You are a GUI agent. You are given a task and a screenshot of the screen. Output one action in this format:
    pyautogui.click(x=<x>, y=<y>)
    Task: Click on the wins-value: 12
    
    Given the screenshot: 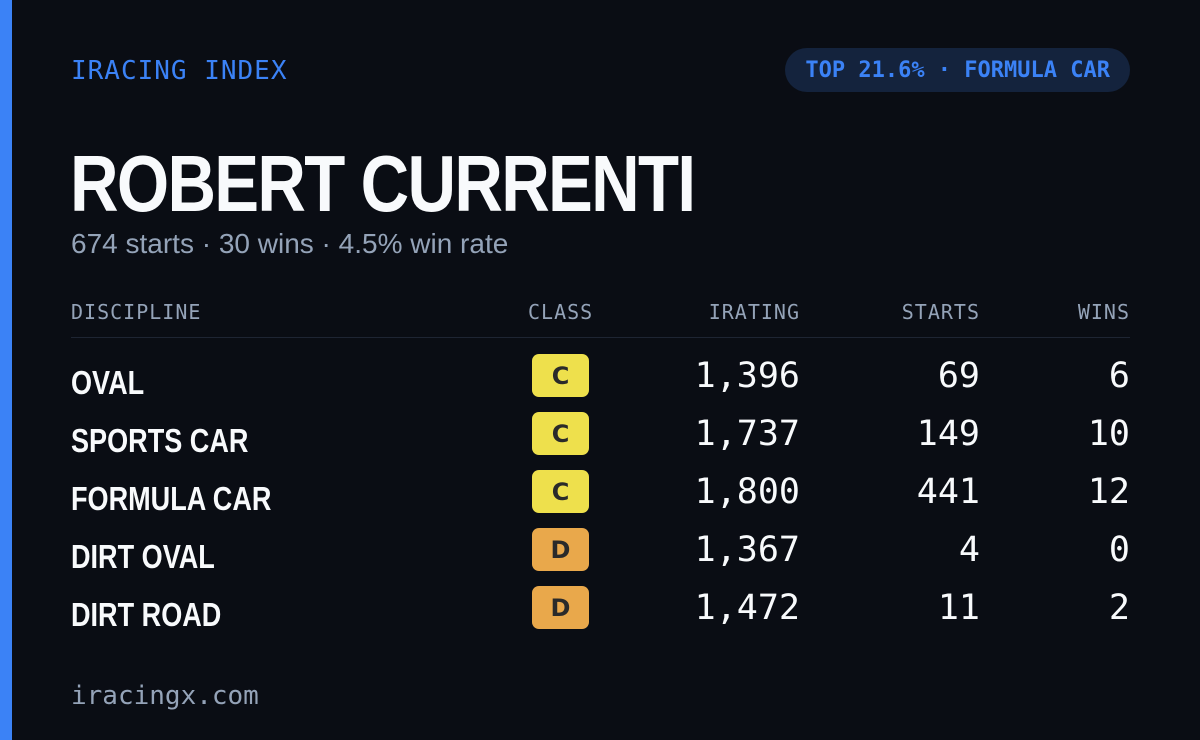 What is the action you would take?
    pyautogui.click(x=1108, y=492)
    